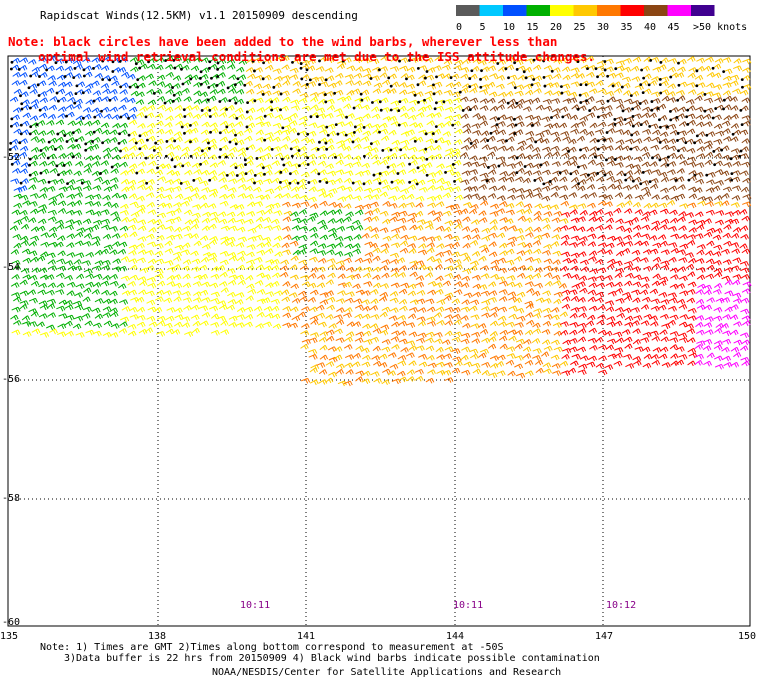  I want to click on legend-swatch, so click(515, 10).